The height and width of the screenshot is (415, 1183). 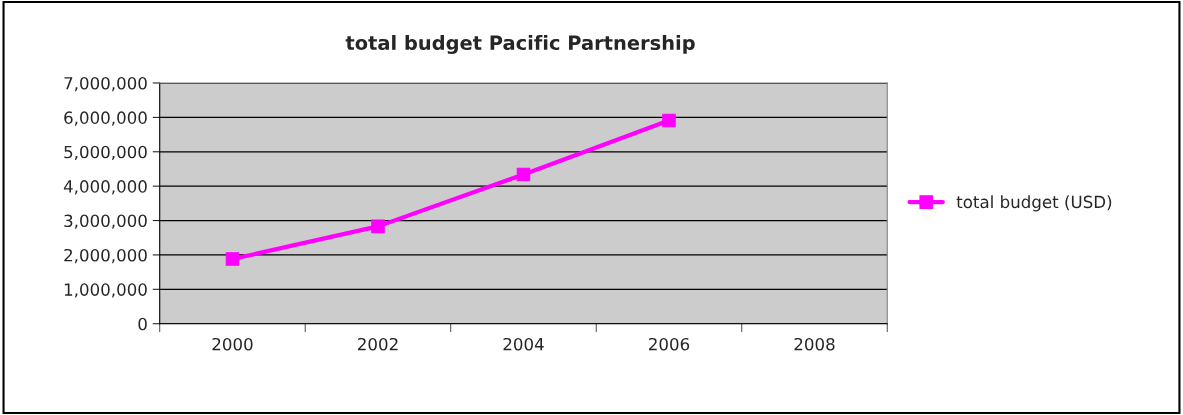 I want to click on x-tick-label: 2002, so click(x=377, y=344).